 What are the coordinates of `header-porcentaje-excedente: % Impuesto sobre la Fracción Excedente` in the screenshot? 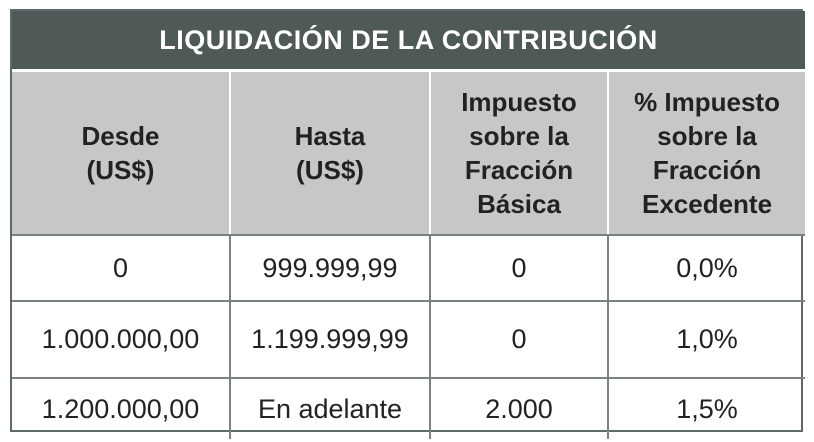 It's located at (707, 153).